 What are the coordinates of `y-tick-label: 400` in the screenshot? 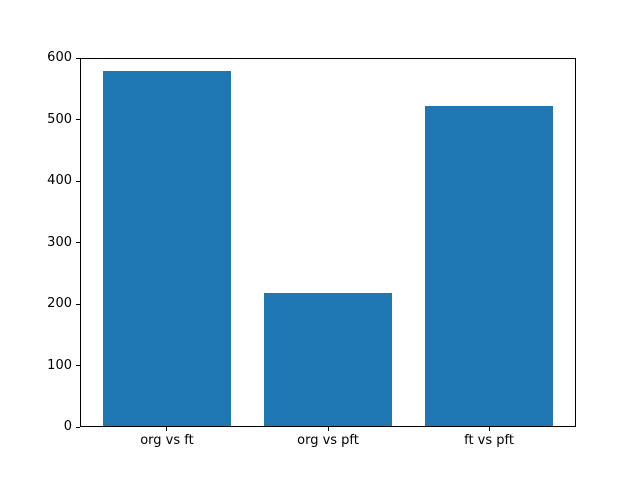 It's located at (59, 180).